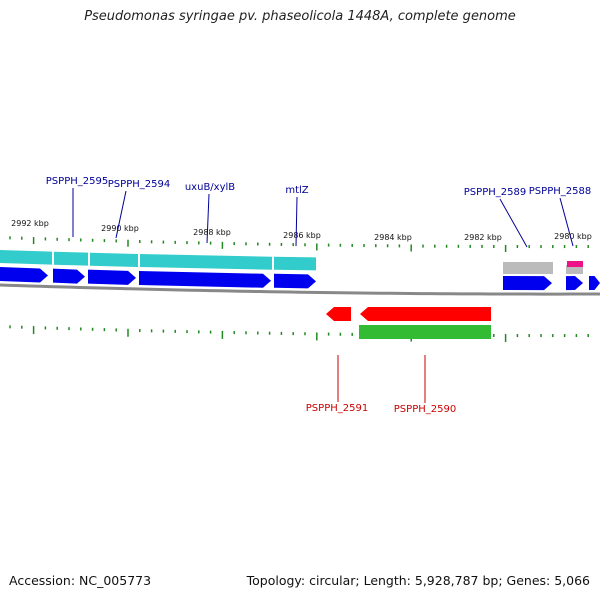 Image resolution: width=600 pixels, height=600 pixels. Describe the element at coordinates (425, 332) in the screenshot. I see `reverse-gene-block` at that location.